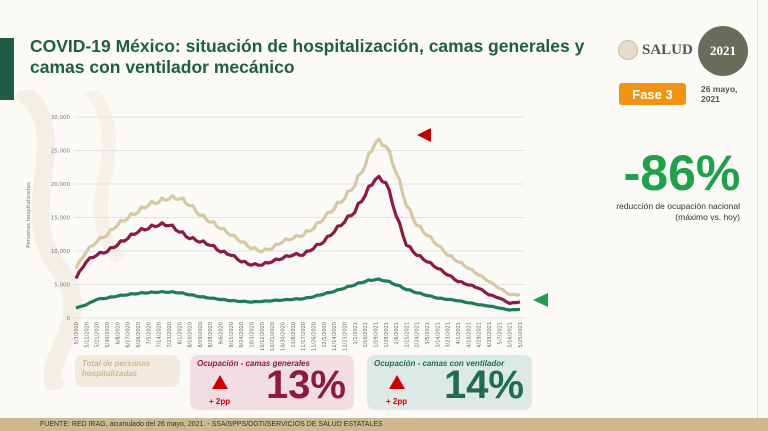 The height and width of the screenshot is (431, 768). What do you see at coordinates (29, 215) in the screenshot?
I see `y-axis-label: Personas hospitalizadas` at bounding box center [29, 215].